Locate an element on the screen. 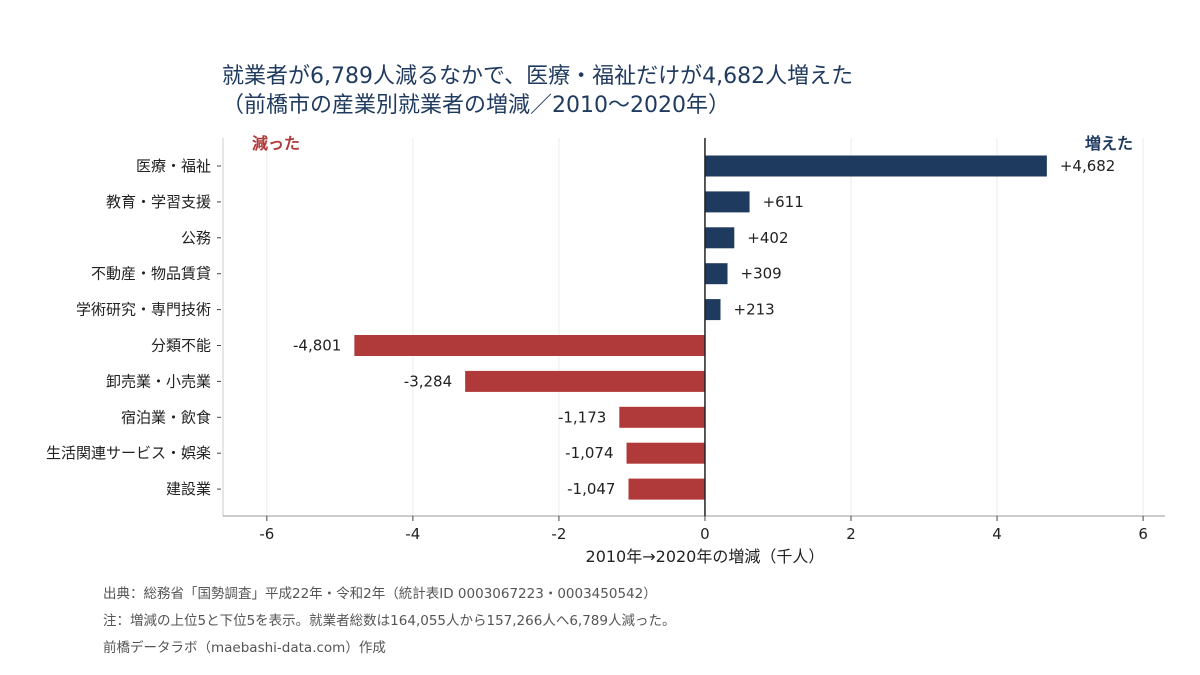  x-tick-label-5: 4 is located at coordinates (997, 534).